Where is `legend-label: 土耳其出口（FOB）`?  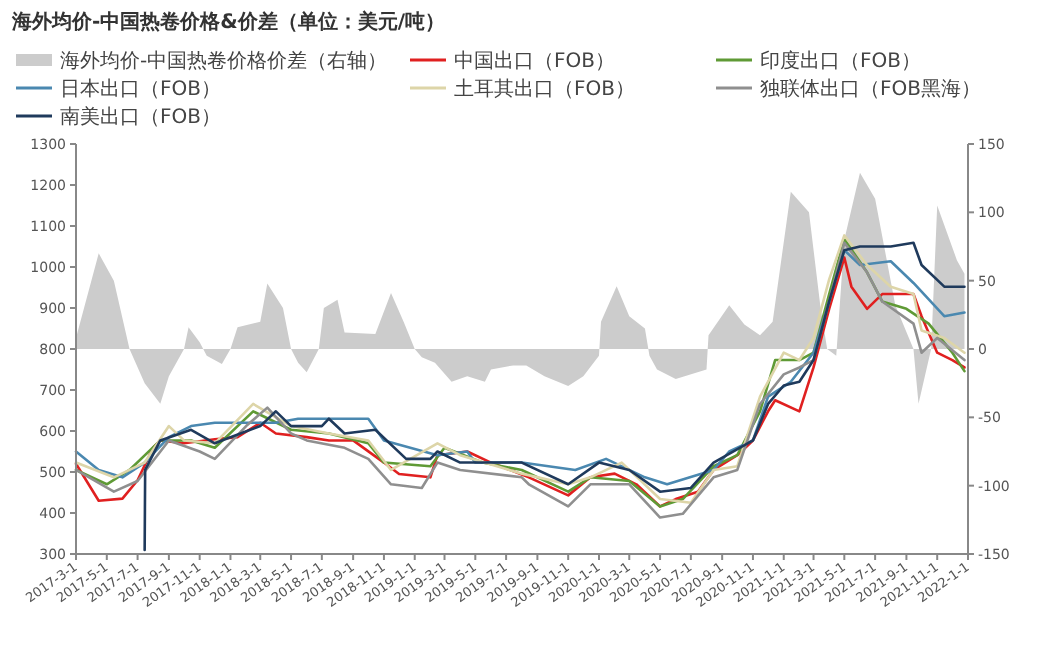 legend-label: 土耳其出口（FOB） is located at coordinates (544, 89).